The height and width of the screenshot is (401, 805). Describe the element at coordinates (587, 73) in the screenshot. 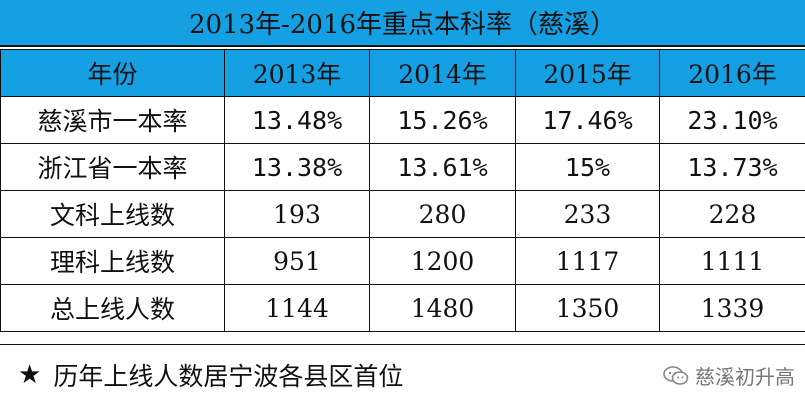

I see `header-cell-2015: 2015年` at that location.